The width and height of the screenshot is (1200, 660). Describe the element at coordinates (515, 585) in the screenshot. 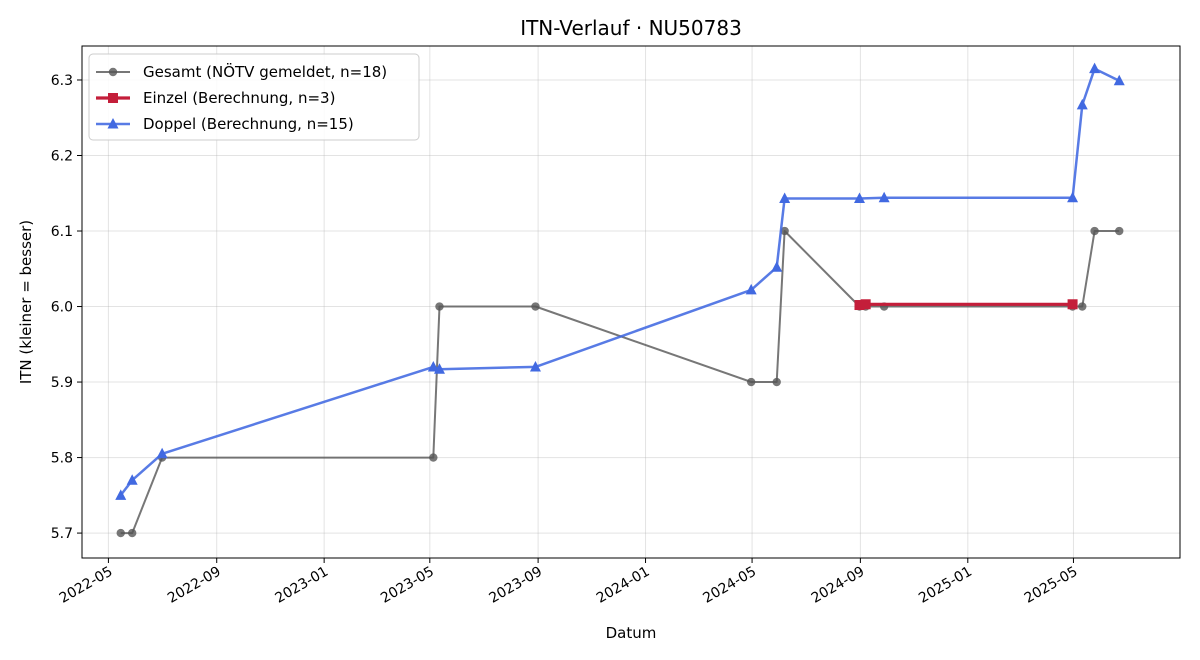

I see `x-tick-label: 2023-09` at that location.